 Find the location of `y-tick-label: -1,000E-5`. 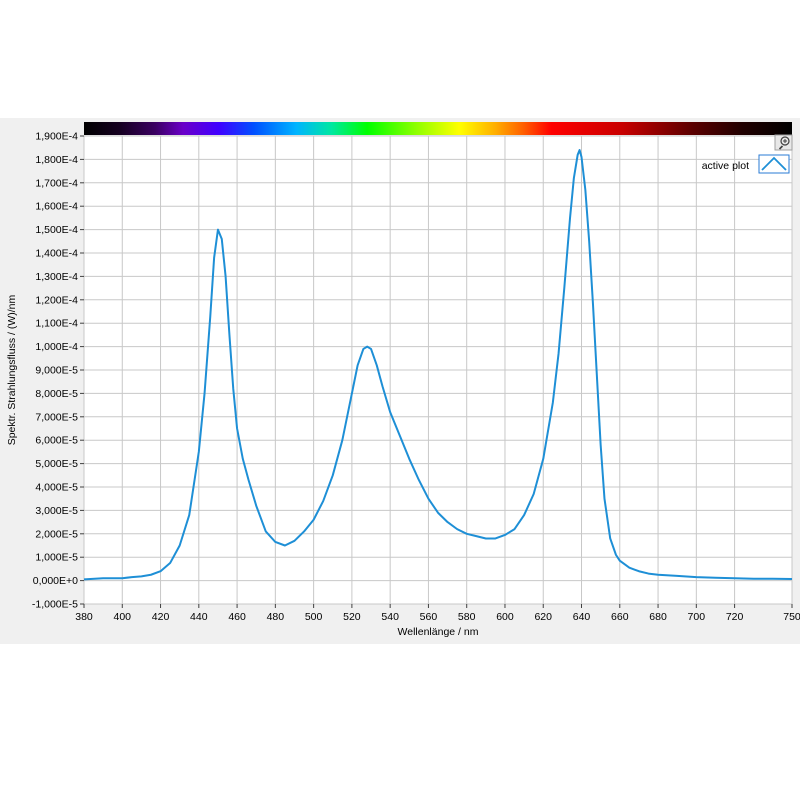

y-tick-label: -1,000E-5 is located at coordinates (55, 605).